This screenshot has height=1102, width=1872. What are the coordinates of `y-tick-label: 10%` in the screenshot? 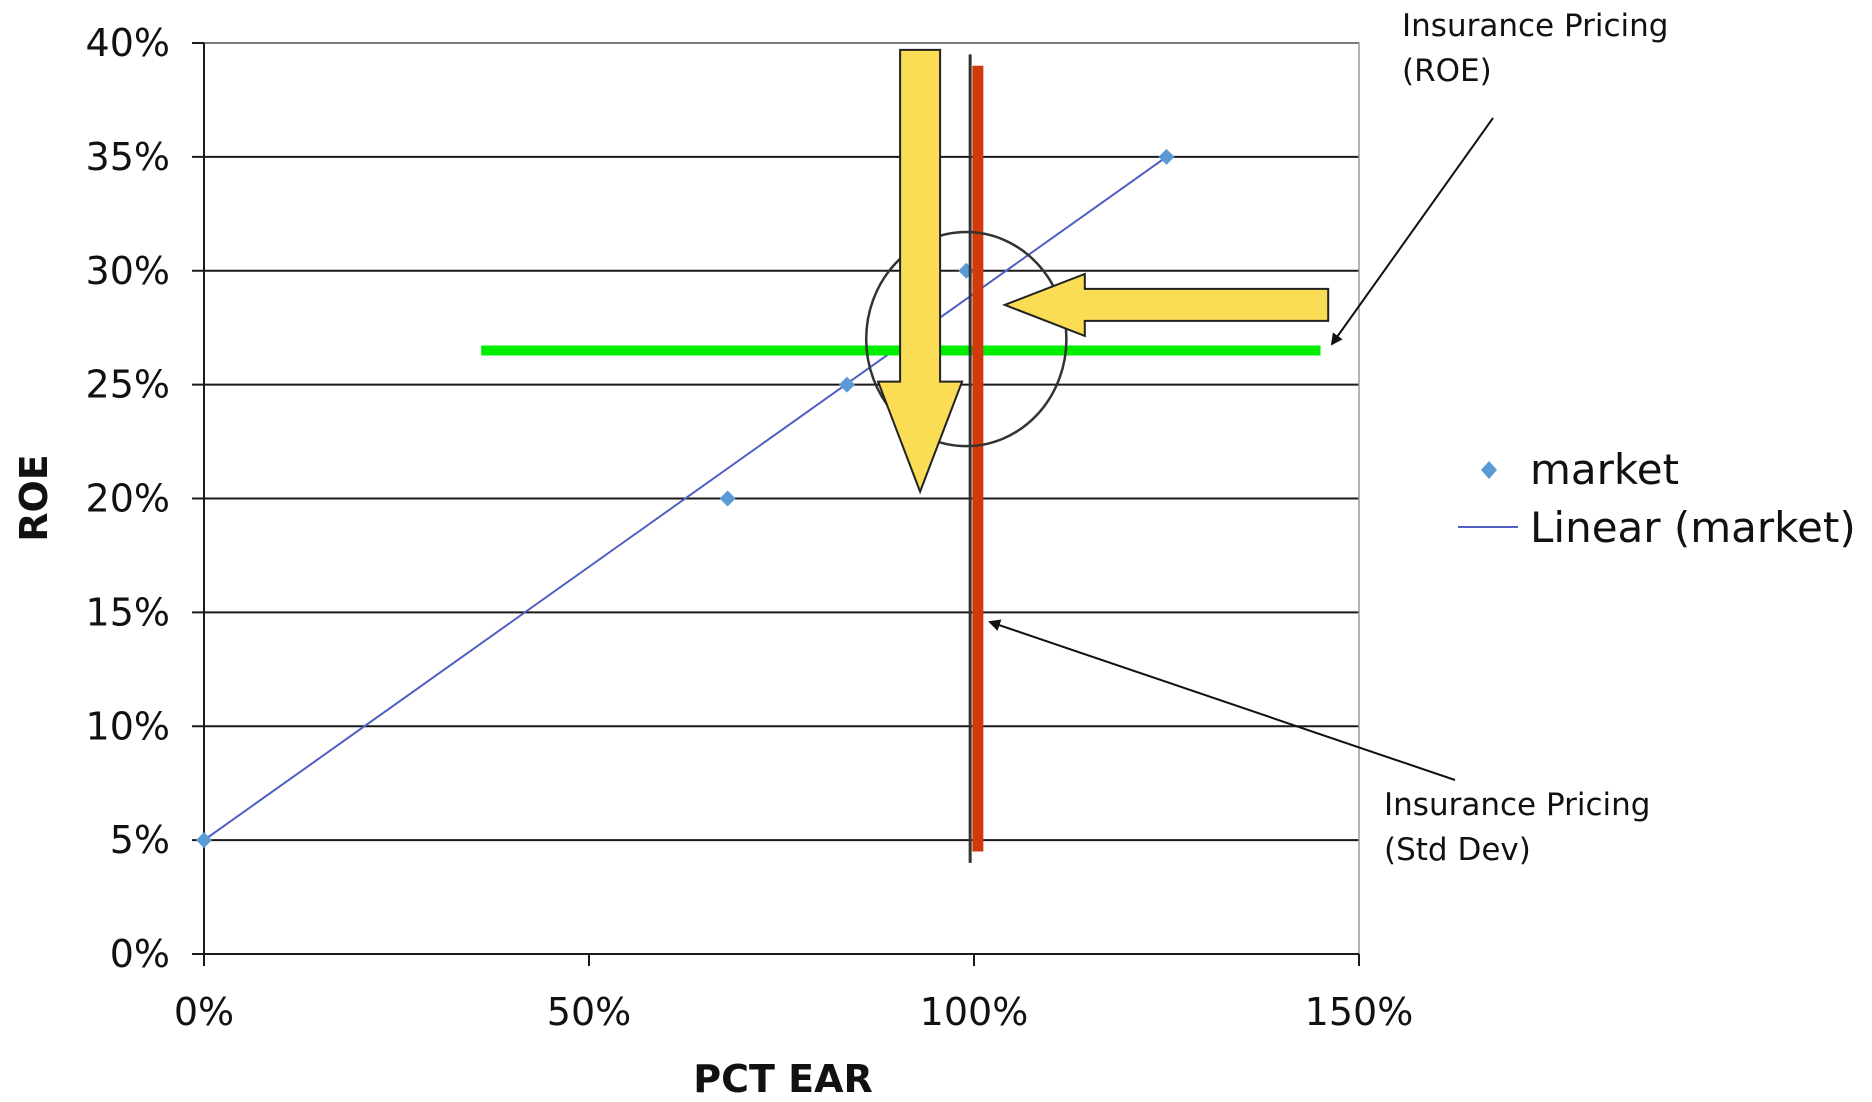 It's located at (128, 726).